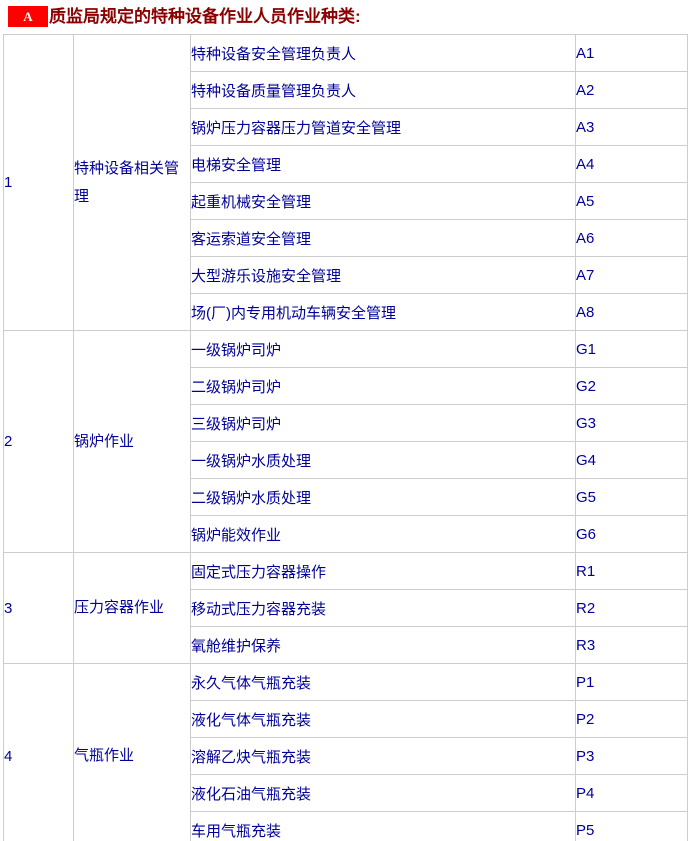  Describe the element at coordinates (631, 238) in the screenshot. I see `job-code-cell: A6` at that location.